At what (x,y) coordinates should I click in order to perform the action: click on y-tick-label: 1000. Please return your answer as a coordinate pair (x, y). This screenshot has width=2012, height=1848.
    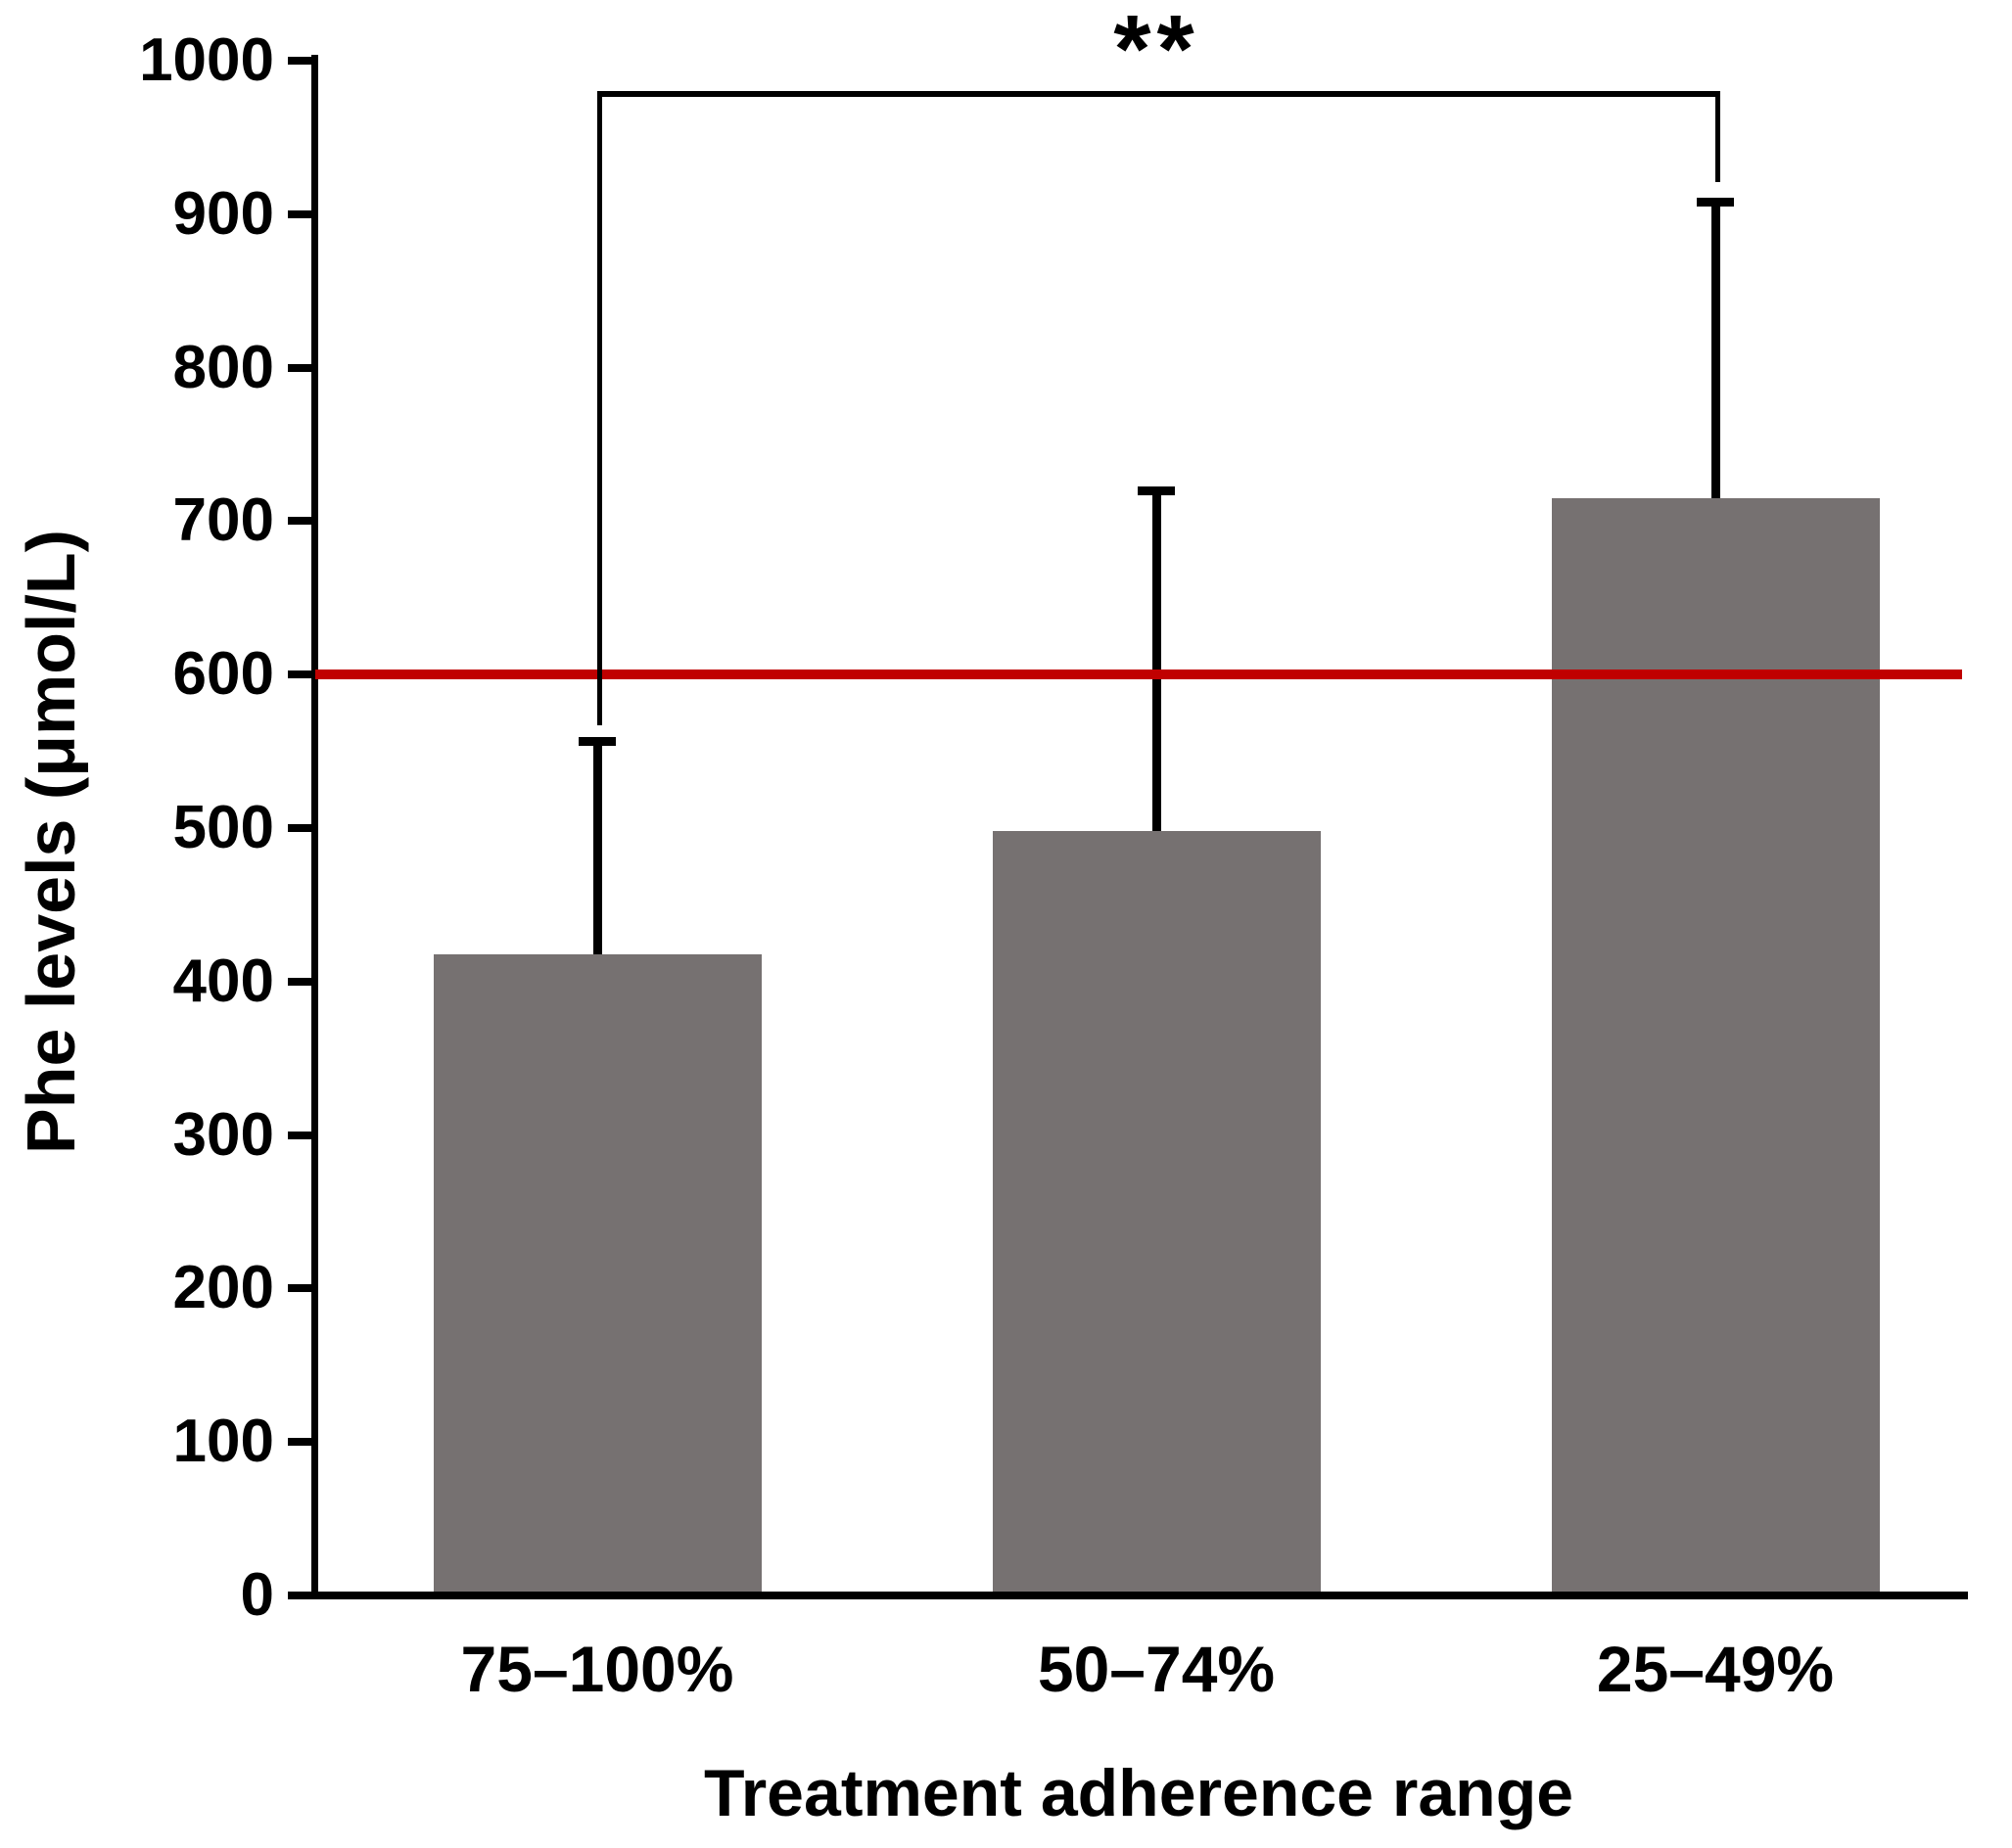
    Looking at the image, I should click on (207, 60).